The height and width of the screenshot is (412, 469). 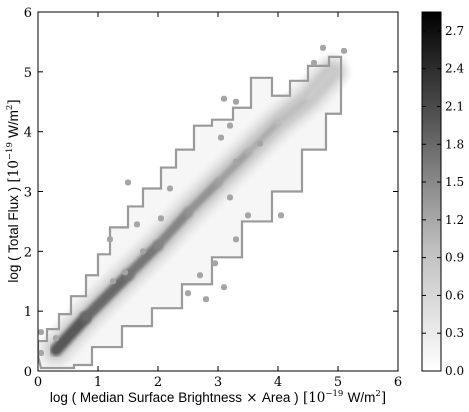 I want to click on y-tick-label: 3, so click(x=28, y=193).